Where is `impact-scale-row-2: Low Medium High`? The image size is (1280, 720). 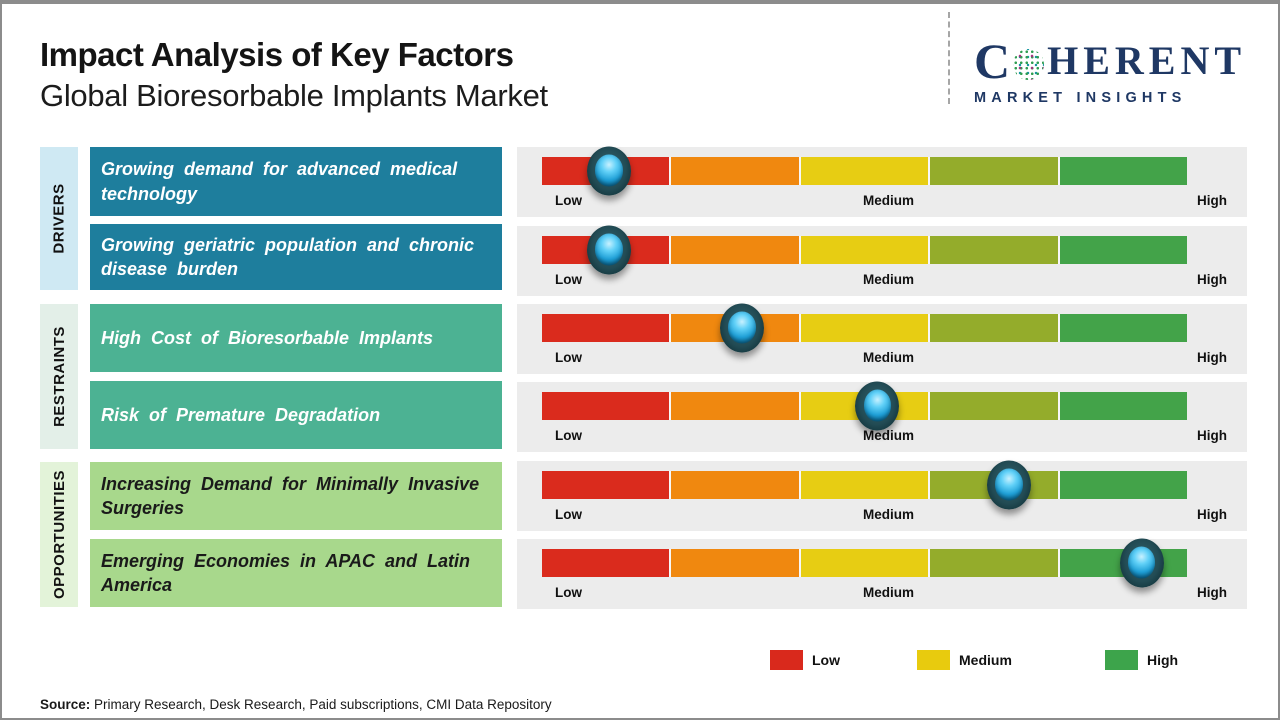 impact-scale-row-2: Low Medium High is located at coordinates (882, 260).